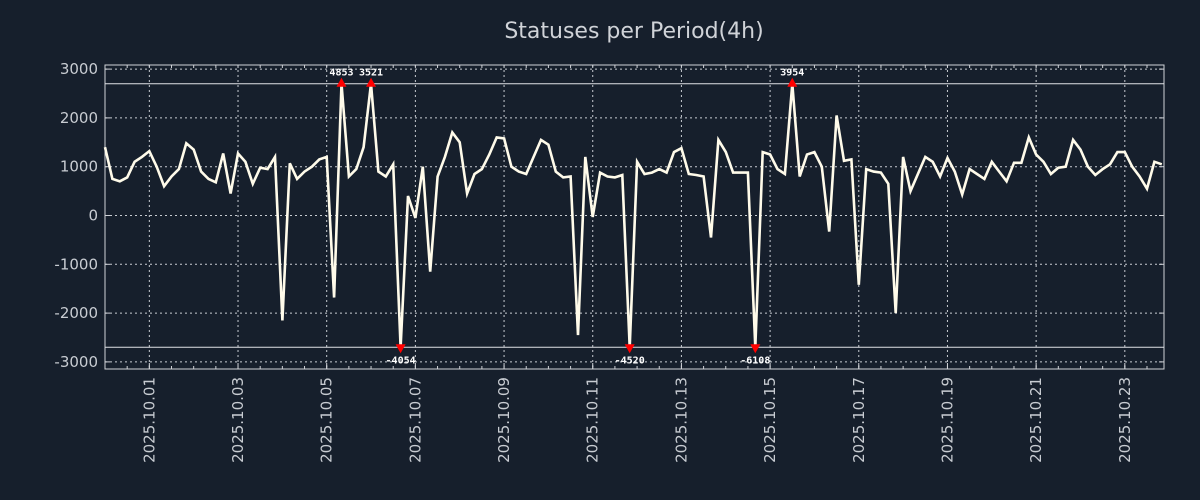 The height and width of the screenshot is (500, 1200). What do you see at coordinates (76, 362) in the screenshot?
I see `y-tick-label: -3000` at bounding box center [76, 362].